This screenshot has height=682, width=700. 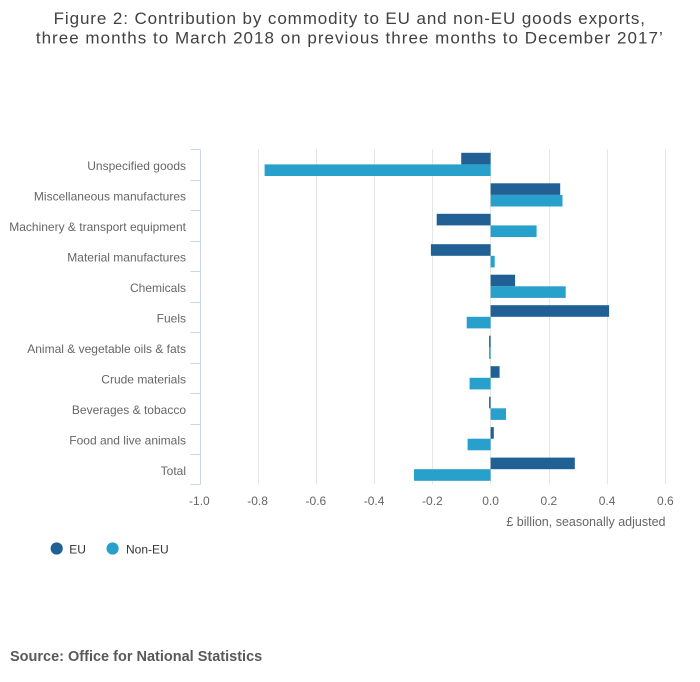 I want to click on svg-text: Food and live animals, so click(x=127, y=440).